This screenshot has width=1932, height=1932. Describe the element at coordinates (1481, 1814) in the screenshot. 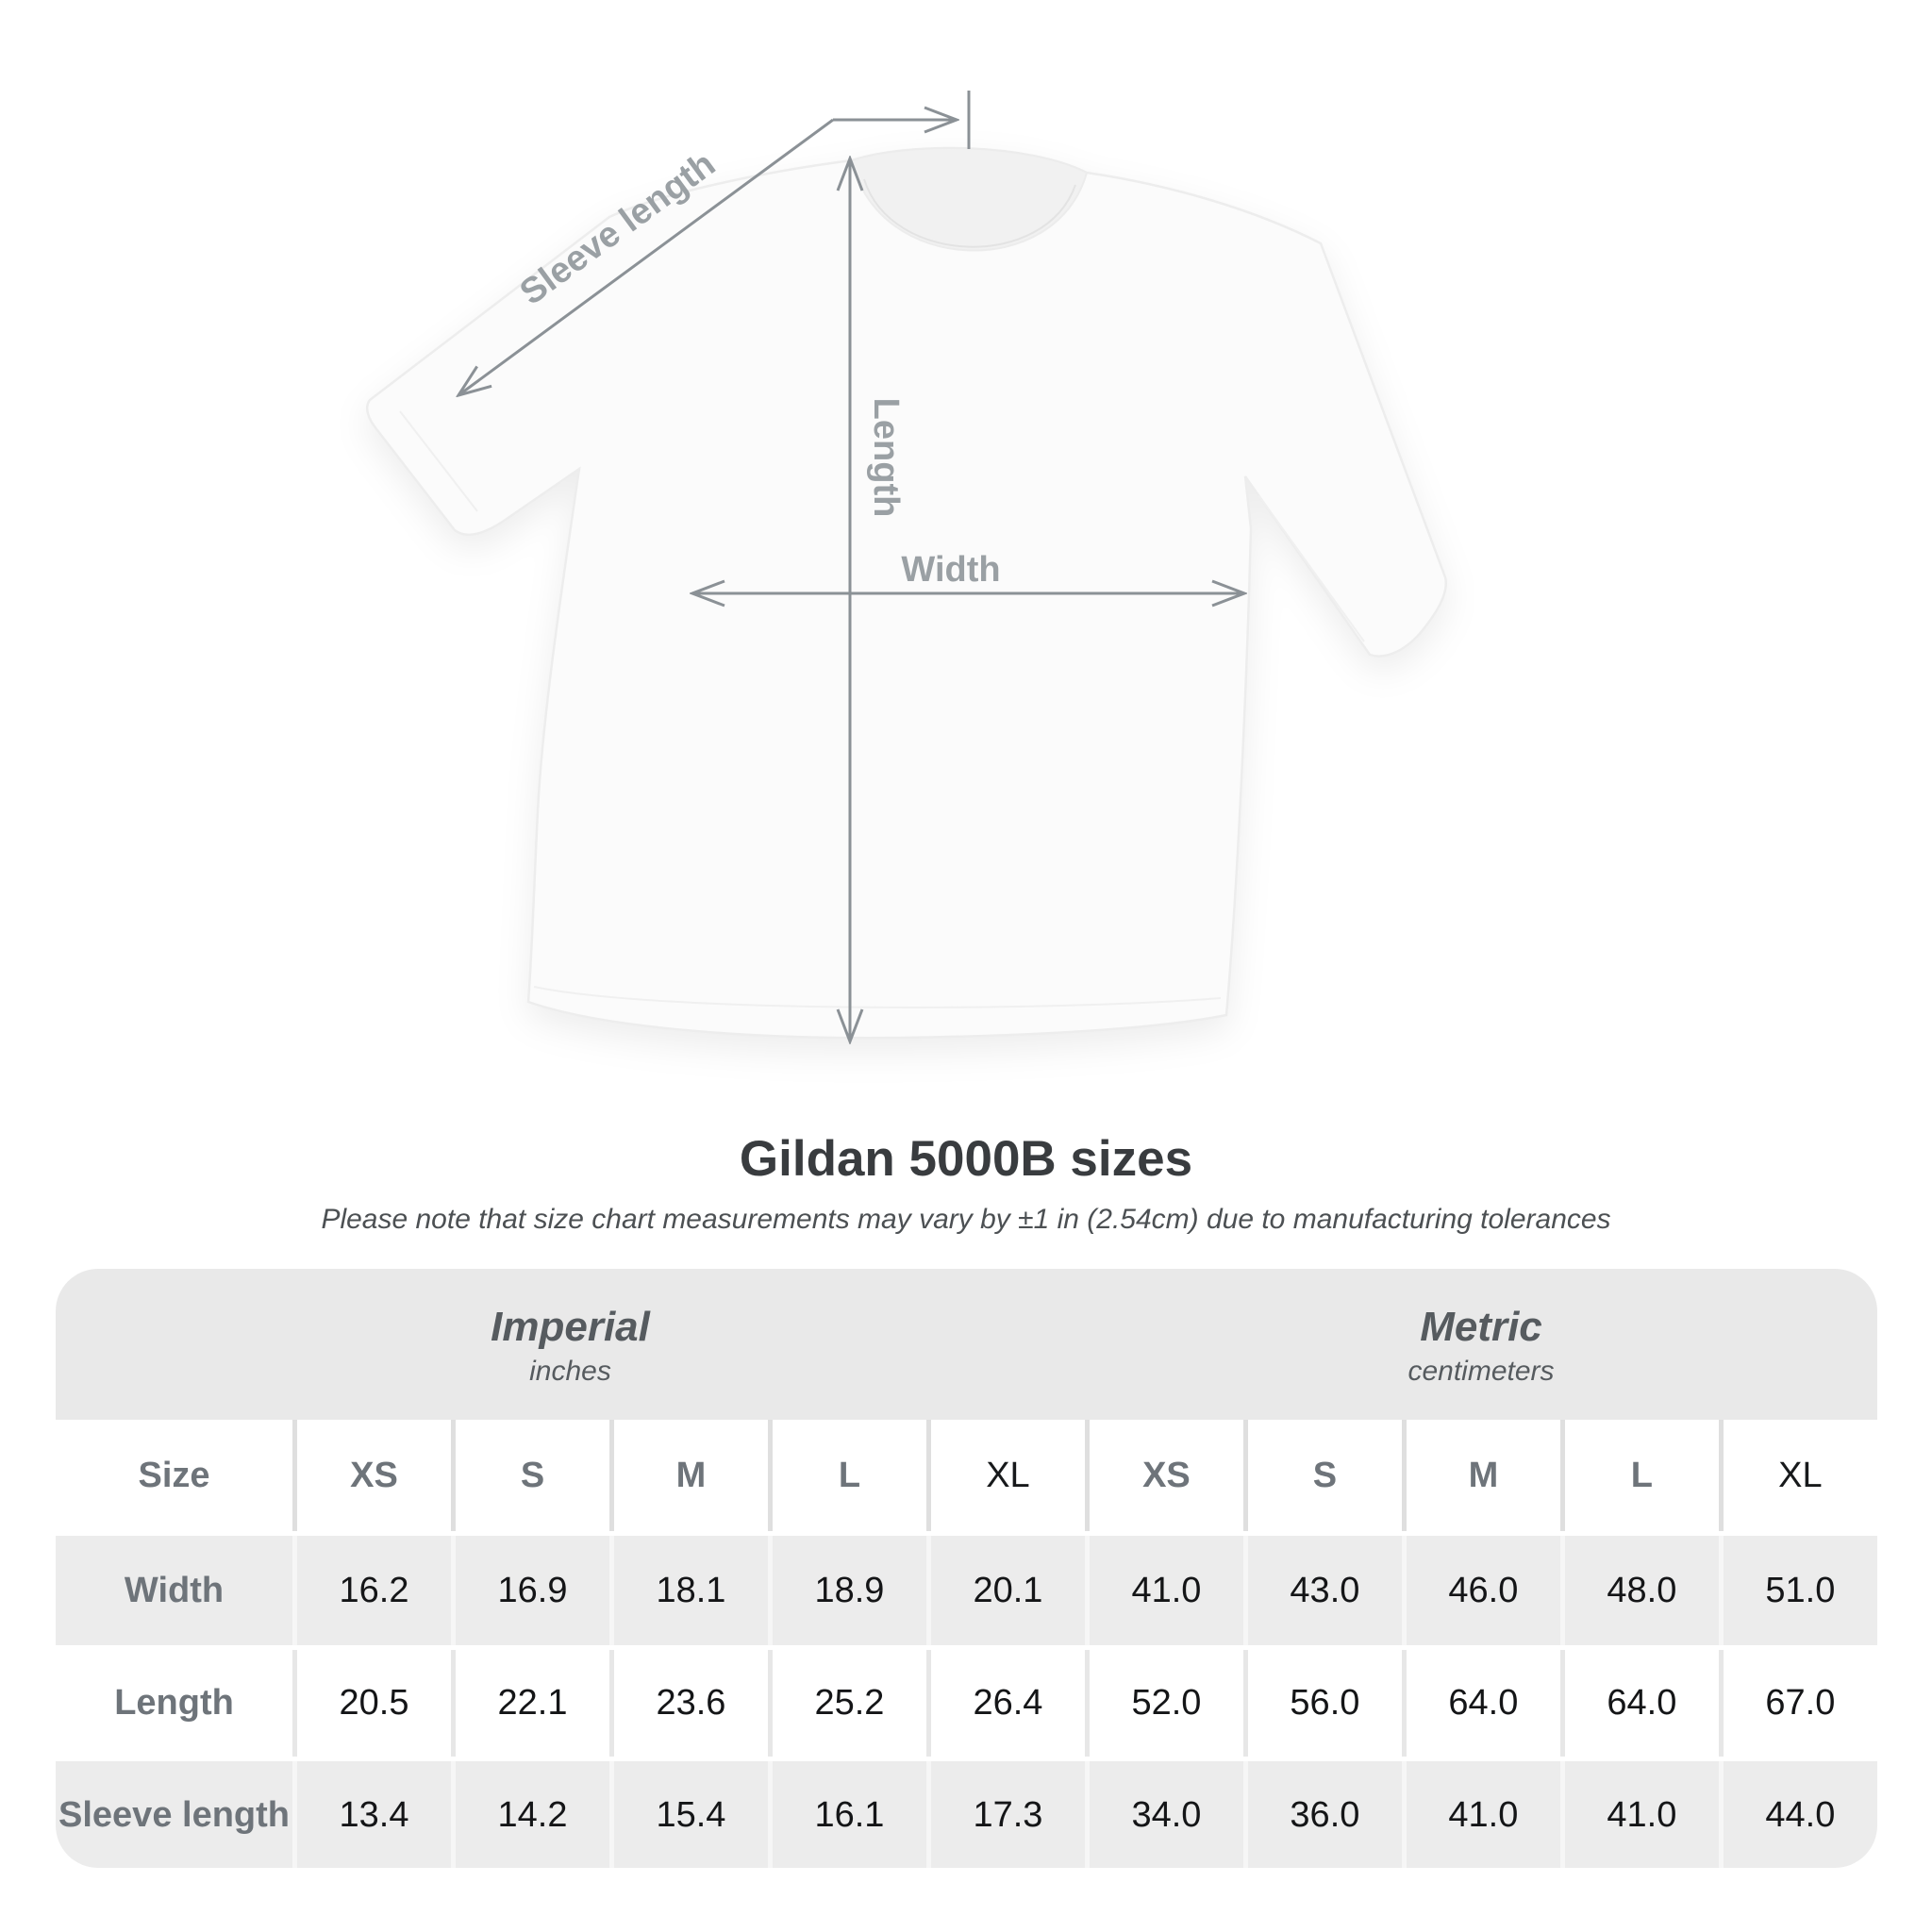

I see `sleeve-metric-m: 41.0` at that location.